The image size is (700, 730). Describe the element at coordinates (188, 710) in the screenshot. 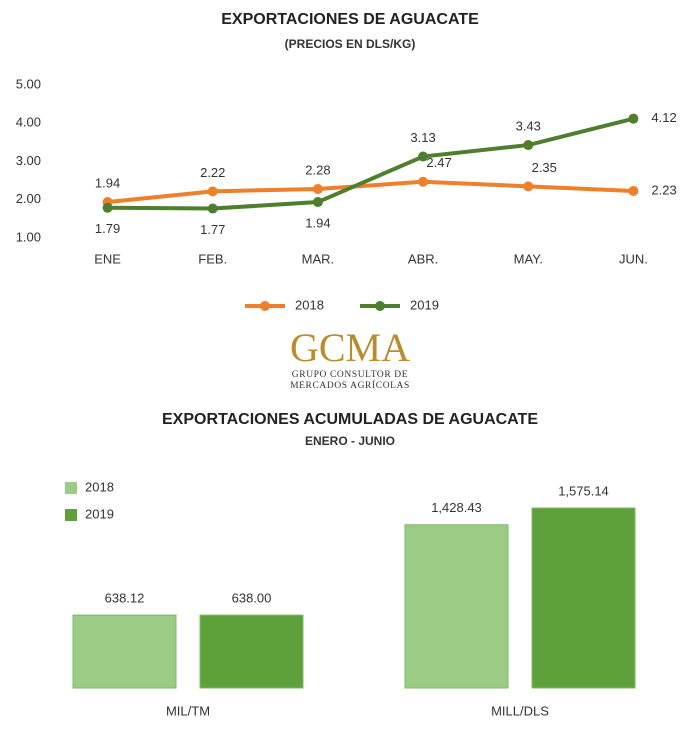

I see `x-tick-label: MIL/TM` at that location.